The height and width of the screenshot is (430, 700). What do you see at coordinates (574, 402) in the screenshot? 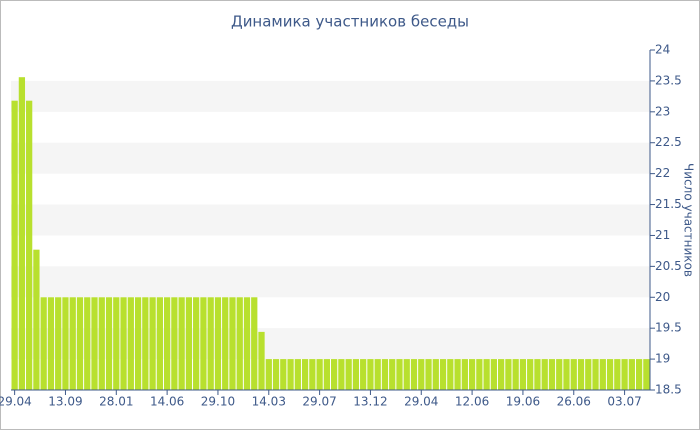
I see `x-tick-label: 26.06` at bounding box center [574, 402].